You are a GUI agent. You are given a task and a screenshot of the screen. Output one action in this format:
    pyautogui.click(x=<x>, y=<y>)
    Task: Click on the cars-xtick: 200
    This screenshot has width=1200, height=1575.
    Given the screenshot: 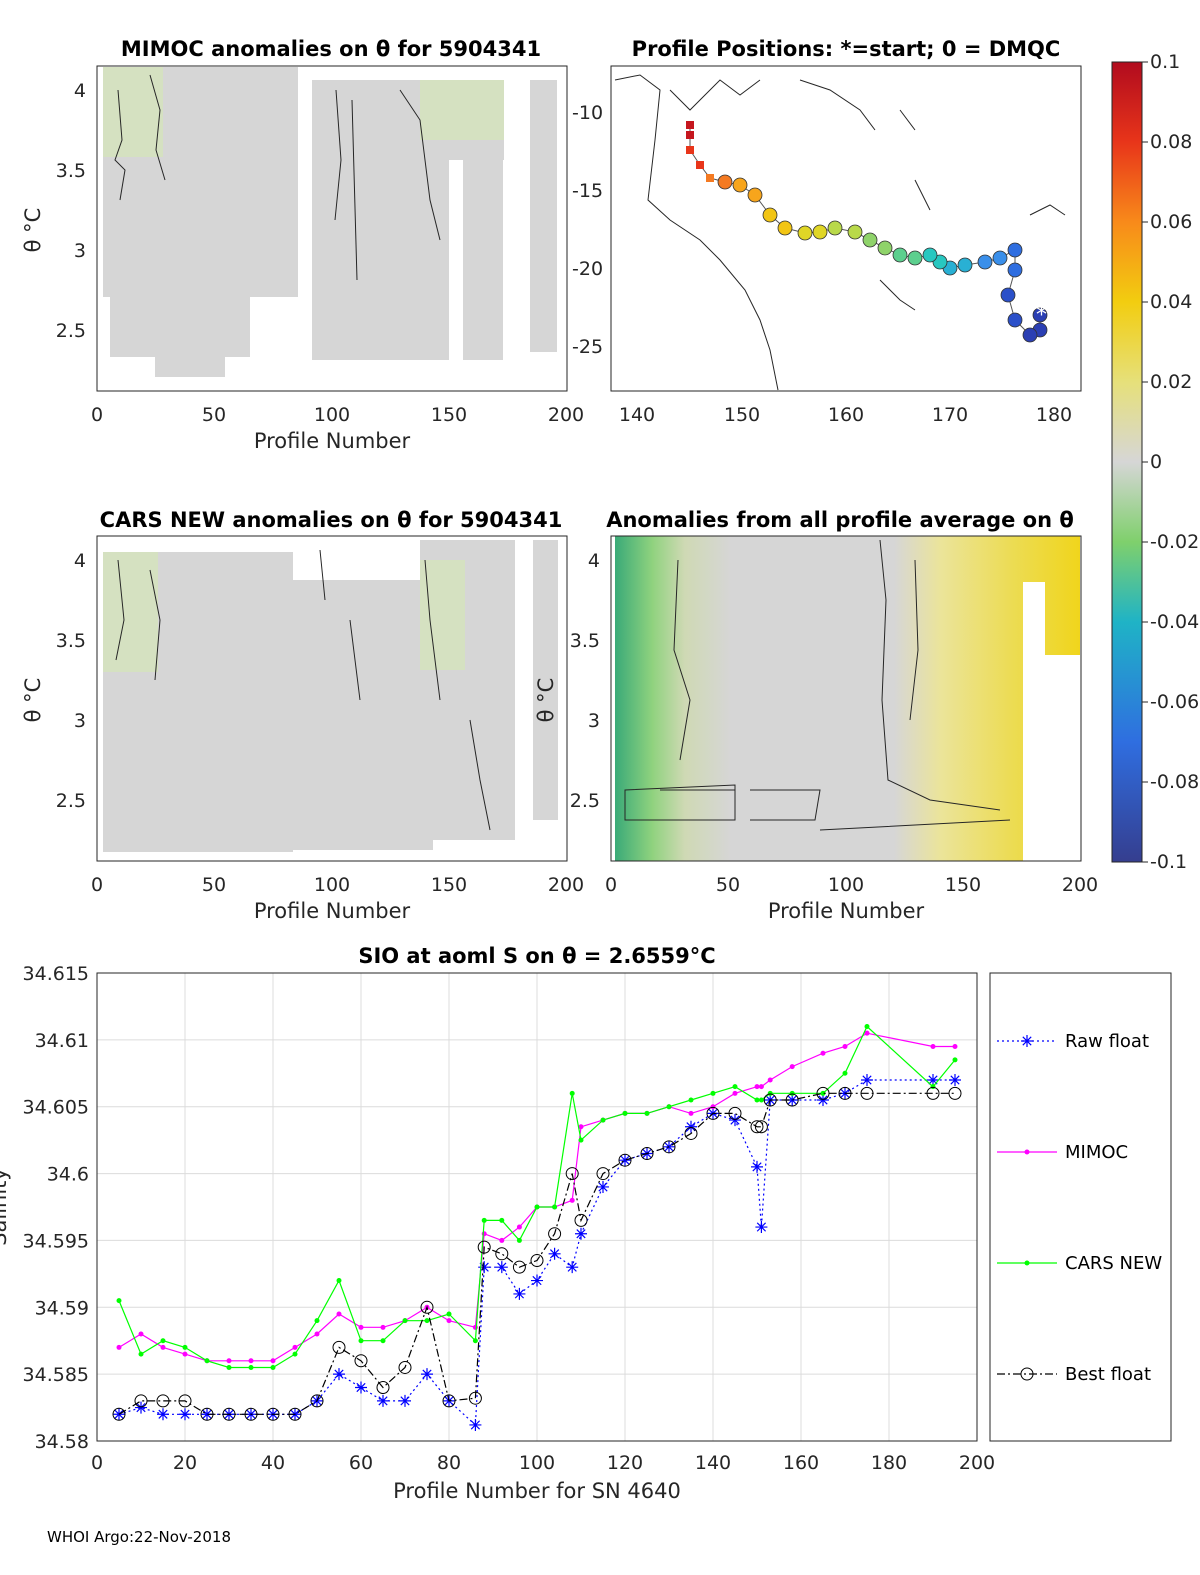 What is the action you would take?
    pyautogui.click(x=566, y=885)
    